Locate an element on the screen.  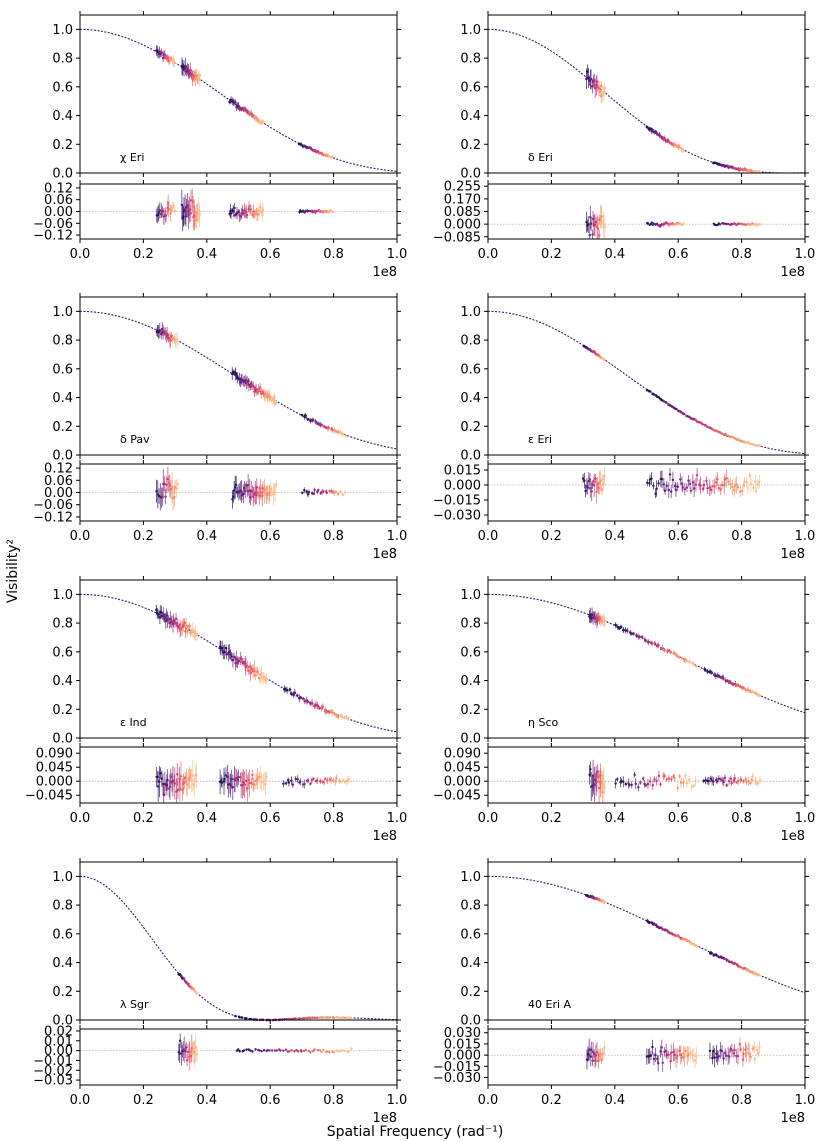
y-tick-label: 0.0 is located at coordinates (470, 456).